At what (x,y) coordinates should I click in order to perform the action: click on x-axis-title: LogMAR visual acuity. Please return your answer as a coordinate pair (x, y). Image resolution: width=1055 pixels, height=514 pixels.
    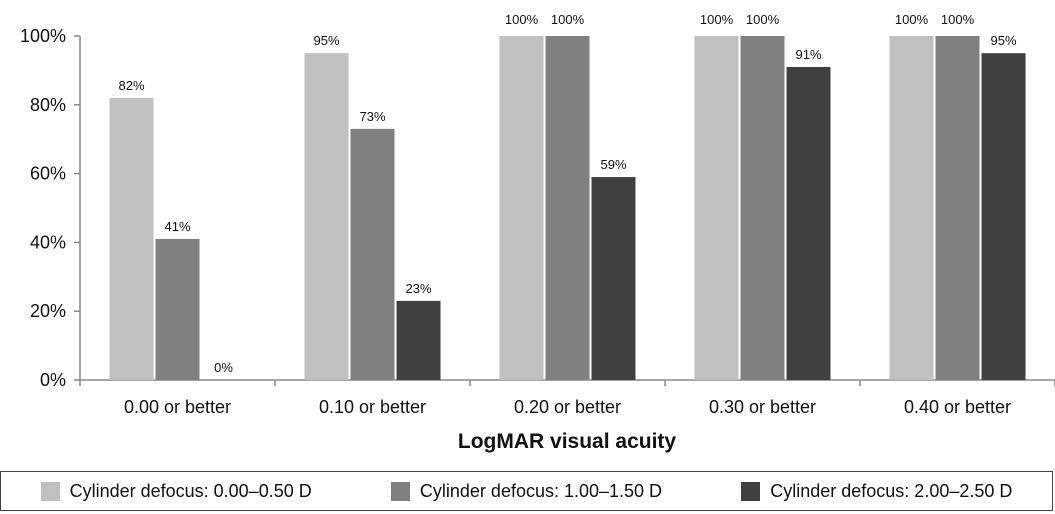
    Looking at the image, I should click on (567, 441).